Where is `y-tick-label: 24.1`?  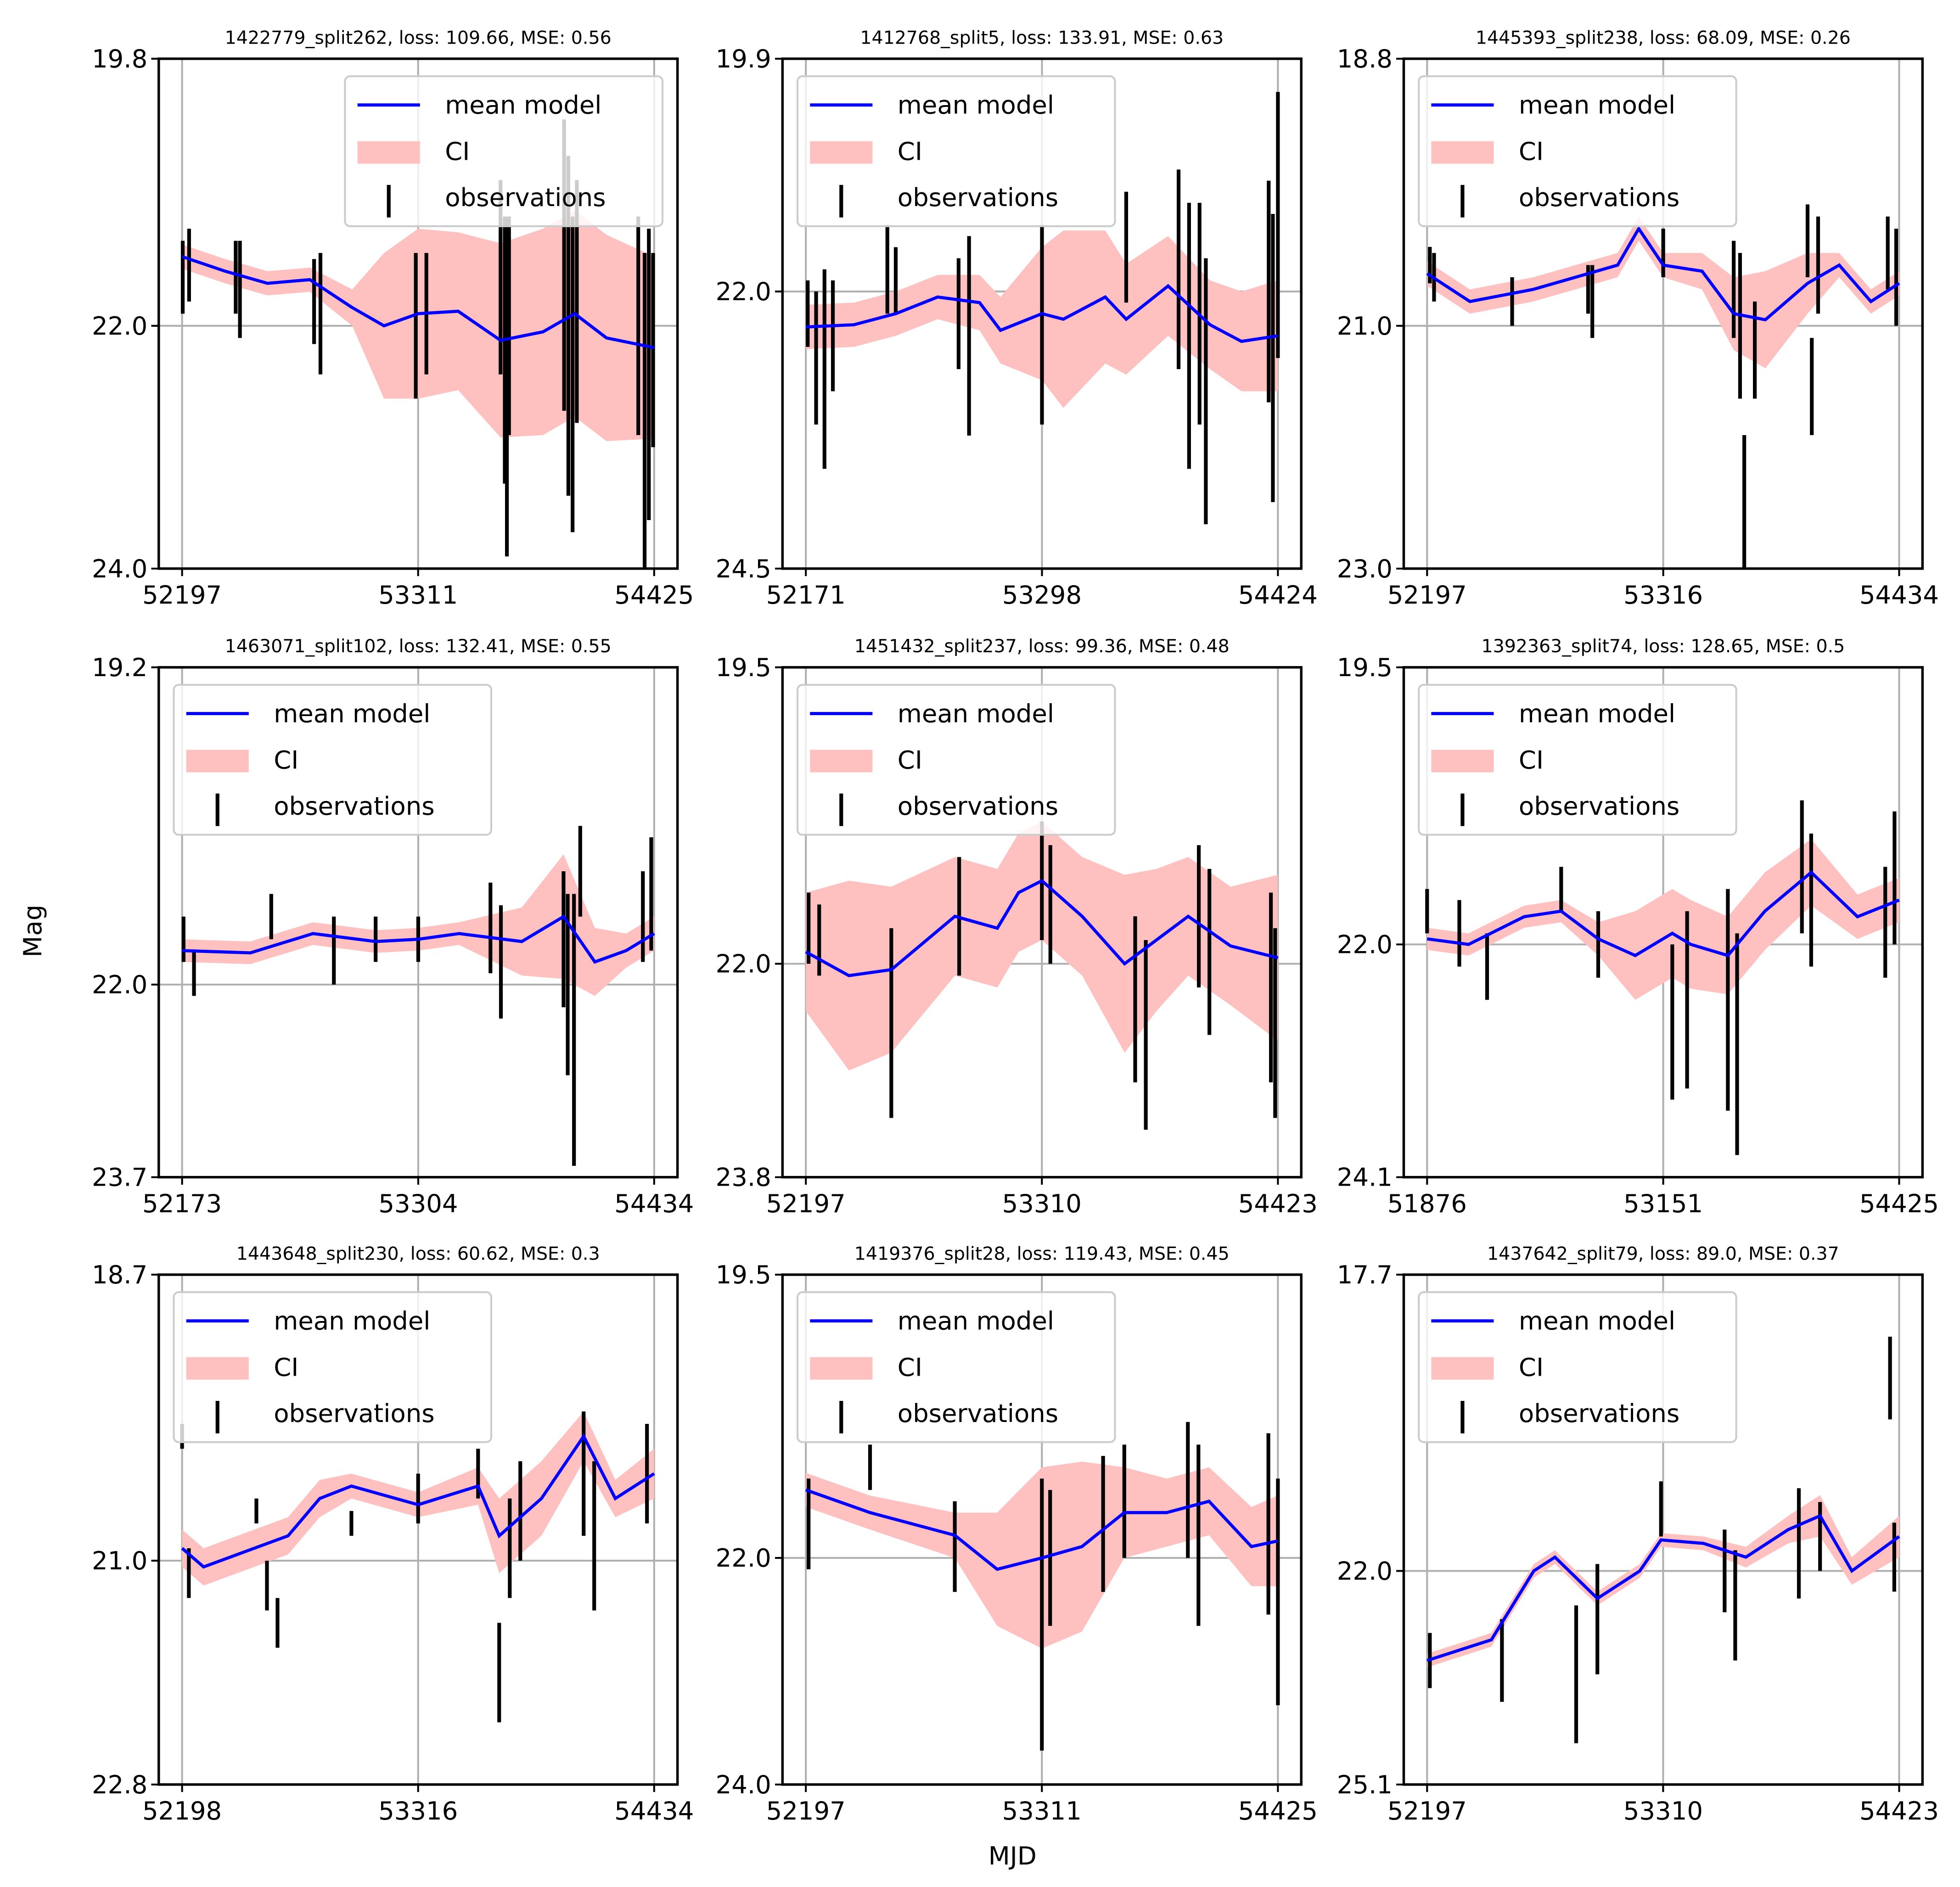 y-tick-label: 24.1 is located at coordinates (1365, 1177).